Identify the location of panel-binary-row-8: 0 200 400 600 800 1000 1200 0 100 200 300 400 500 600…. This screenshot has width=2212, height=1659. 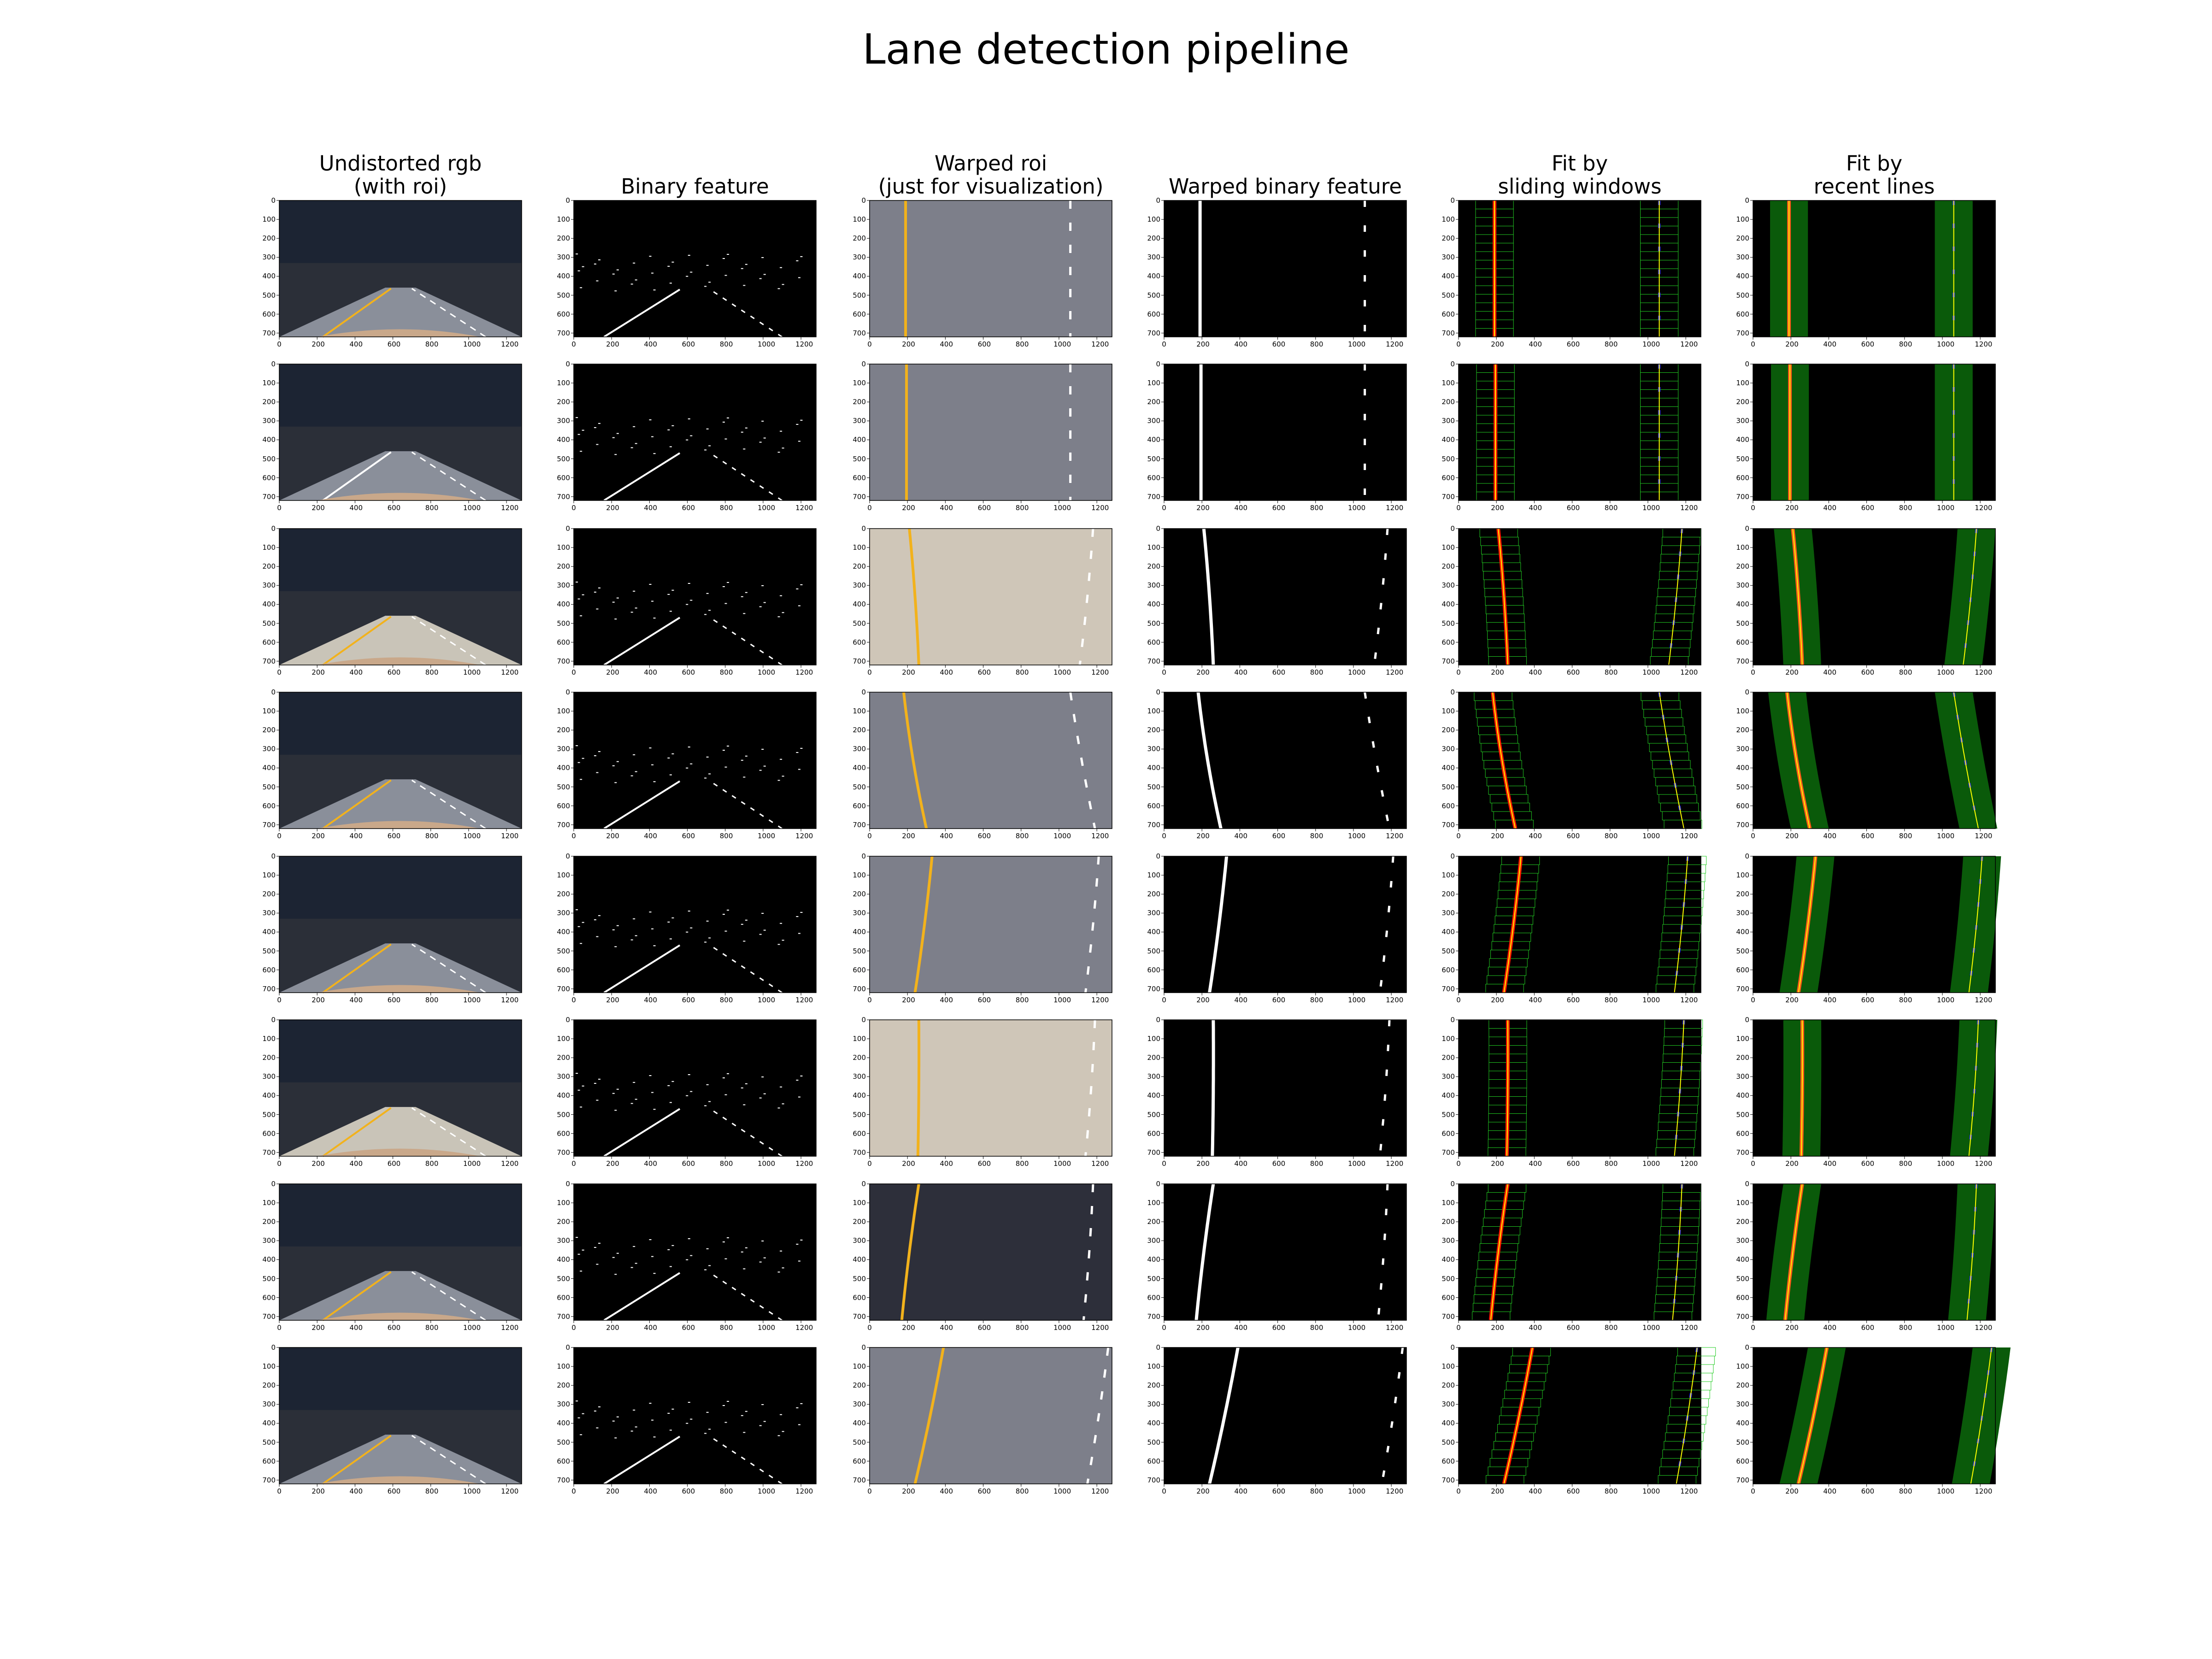
(687, 1419).